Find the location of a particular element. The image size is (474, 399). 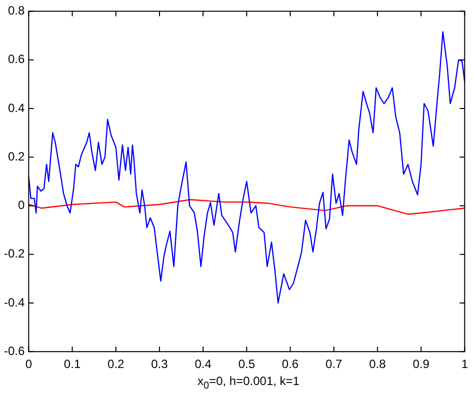

x-tick-label: 0.1 is located at coordinates (72, 364).